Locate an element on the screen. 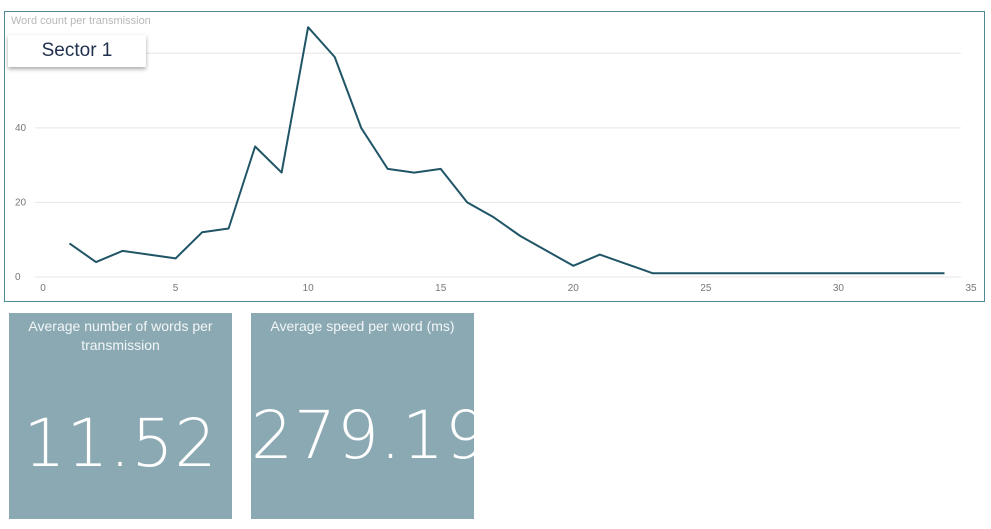  avg-words-card-value: 11.52 is located at coordinates (120, 443).